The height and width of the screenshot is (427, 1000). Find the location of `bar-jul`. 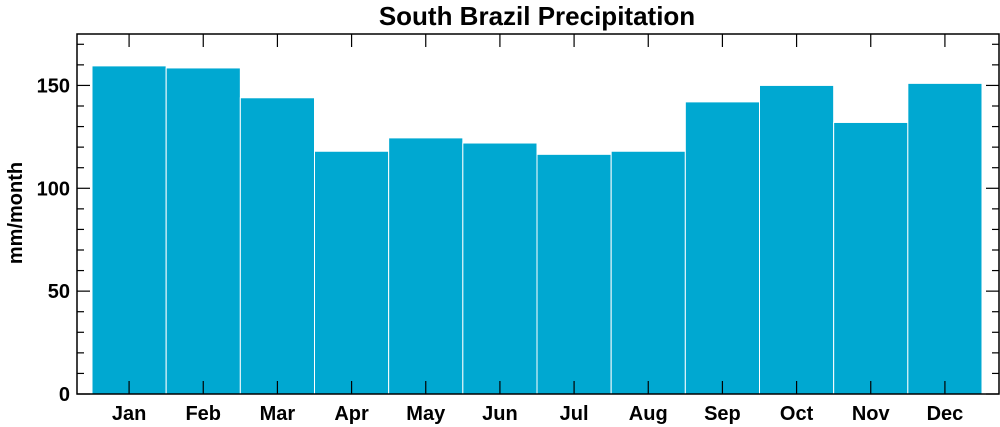

bar-jul is located at coordinates (574, 274).